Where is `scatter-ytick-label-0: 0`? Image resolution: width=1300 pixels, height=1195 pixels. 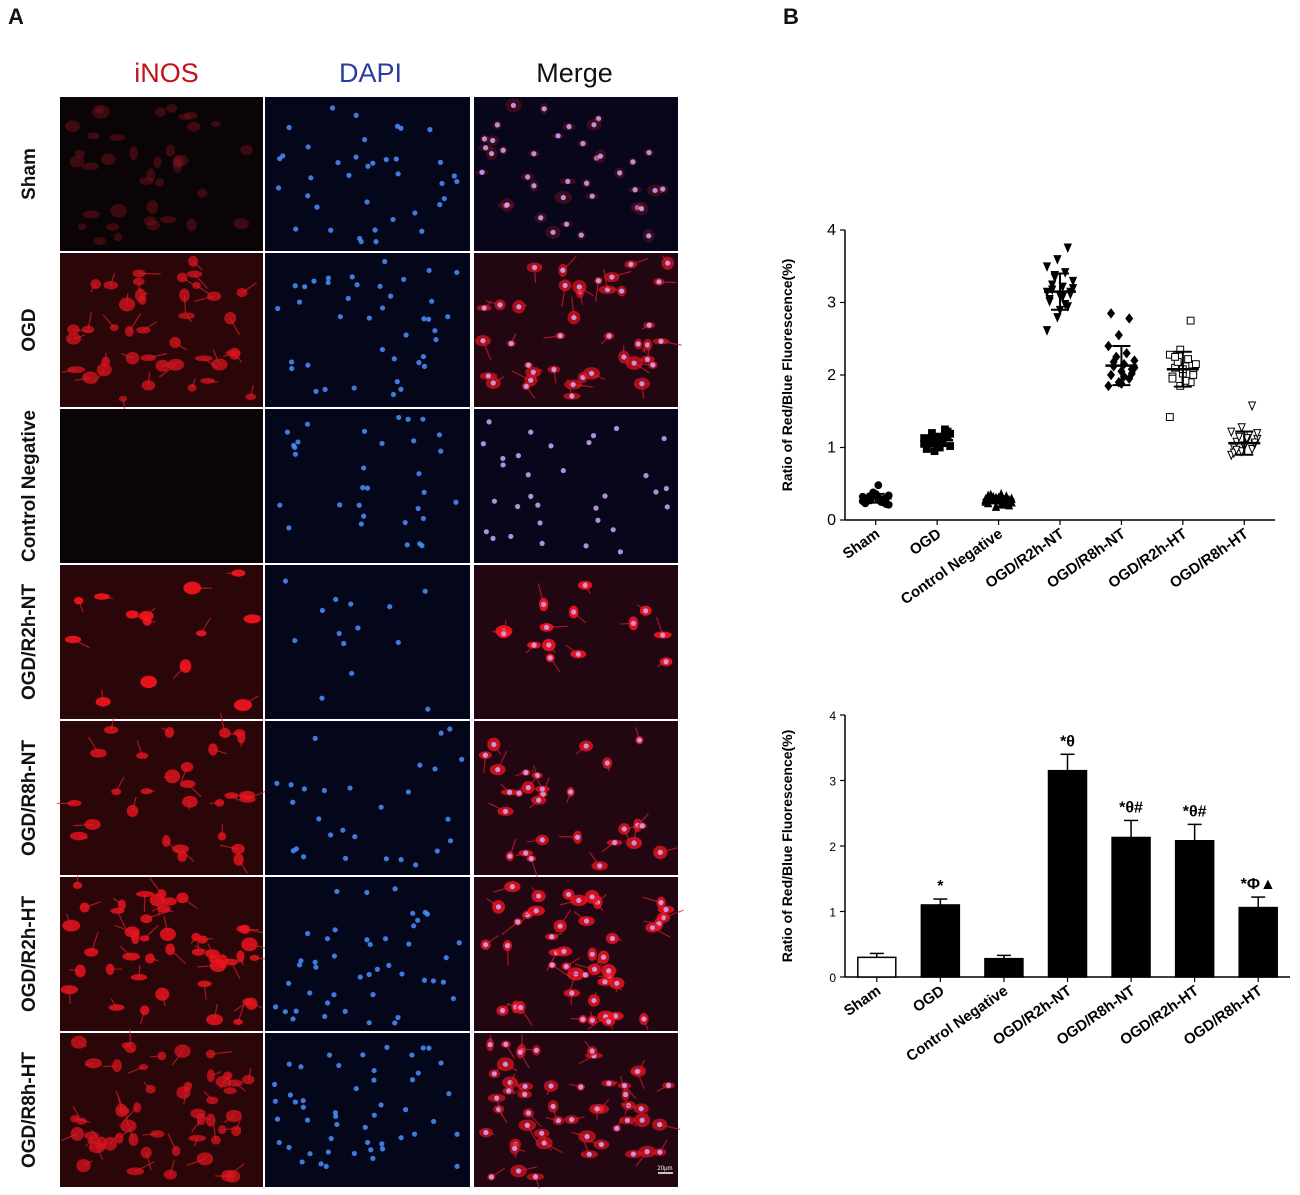
scatter-ytick-label-0: 0 is located at coordinates (831, 520).